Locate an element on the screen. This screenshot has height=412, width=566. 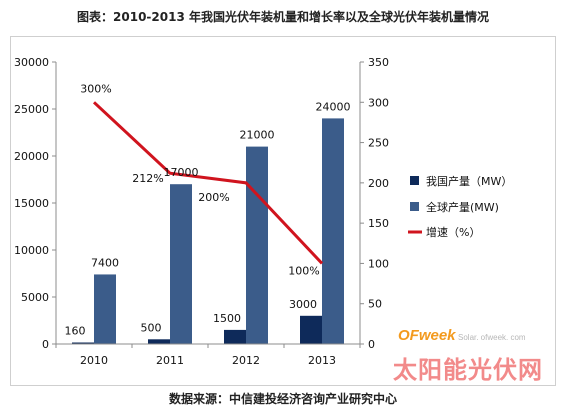
chart-title: 图表：2010-2013 年我国光伏年装机量和增长率以及全球光伏年装机量情况 is located at coordinates (283, 17).